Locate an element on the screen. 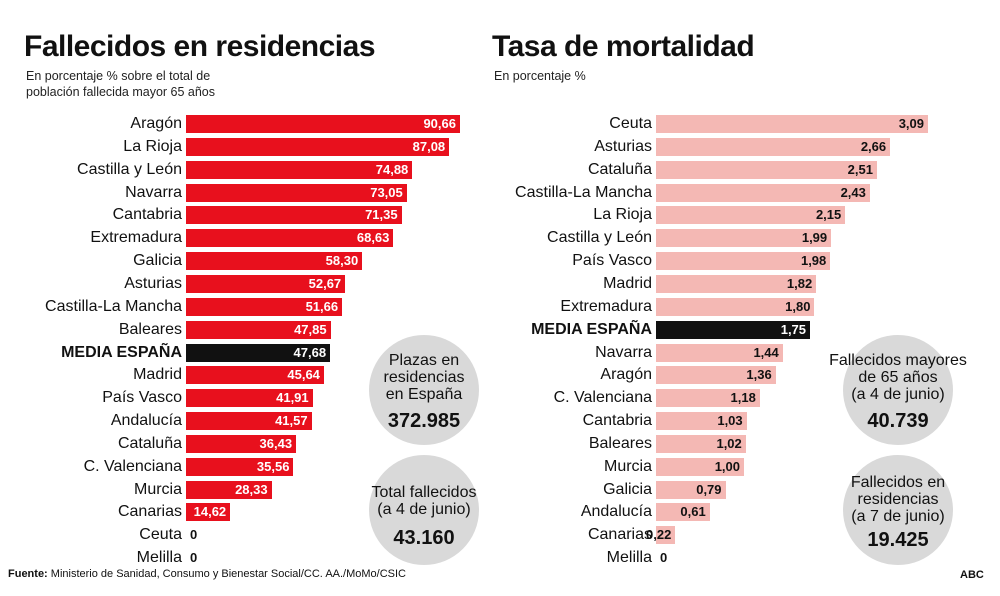 The width and height of the screenshot is (1000, 596). source-label: Fuente: is located at coordinates (28, 574).